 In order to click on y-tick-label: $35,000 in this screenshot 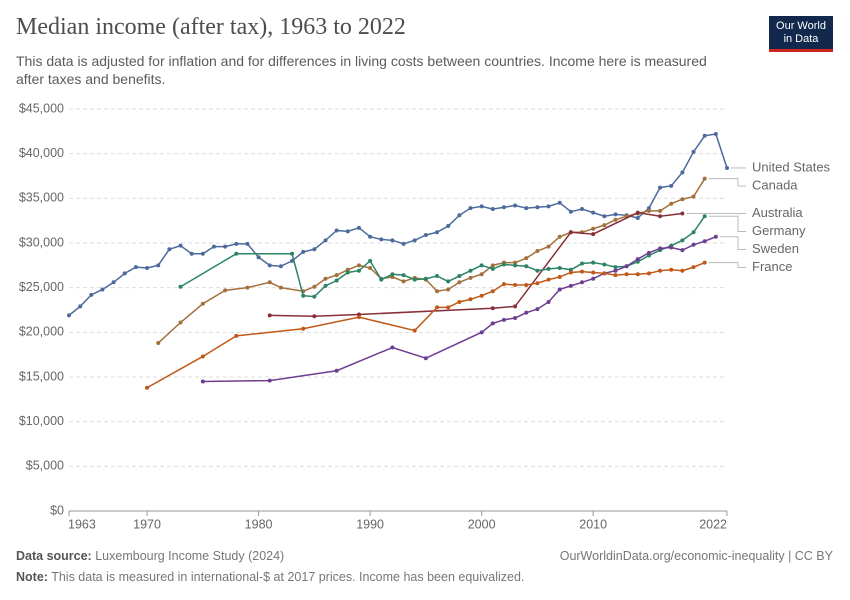, I will do `click(41, 198)`.